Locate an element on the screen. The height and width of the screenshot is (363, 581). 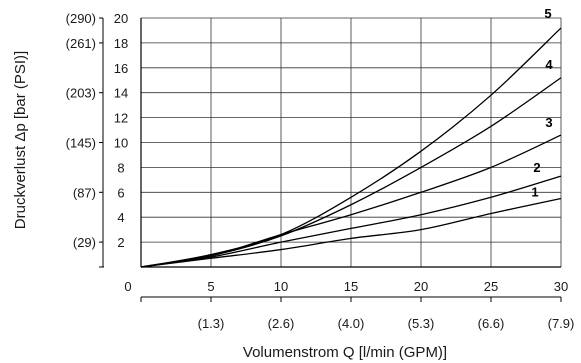
y-tick-label: 20 is located at coordinates (121, 18).